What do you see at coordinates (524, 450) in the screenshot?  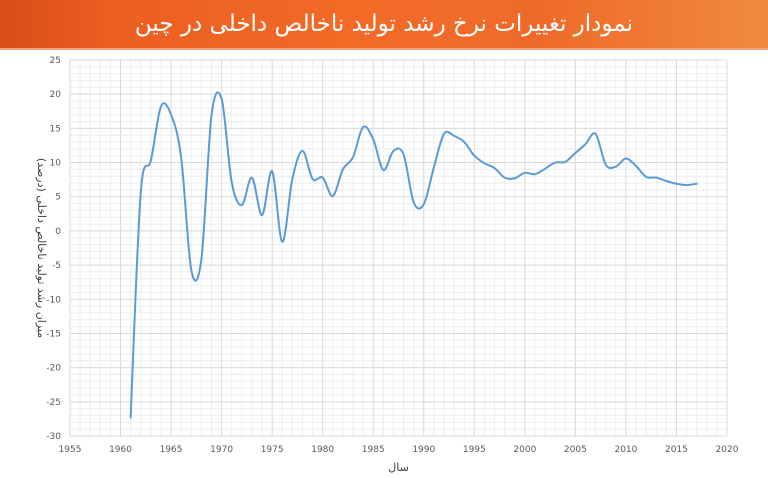 I see `x-tick-label: 2000` at bounding box center [524, 450].